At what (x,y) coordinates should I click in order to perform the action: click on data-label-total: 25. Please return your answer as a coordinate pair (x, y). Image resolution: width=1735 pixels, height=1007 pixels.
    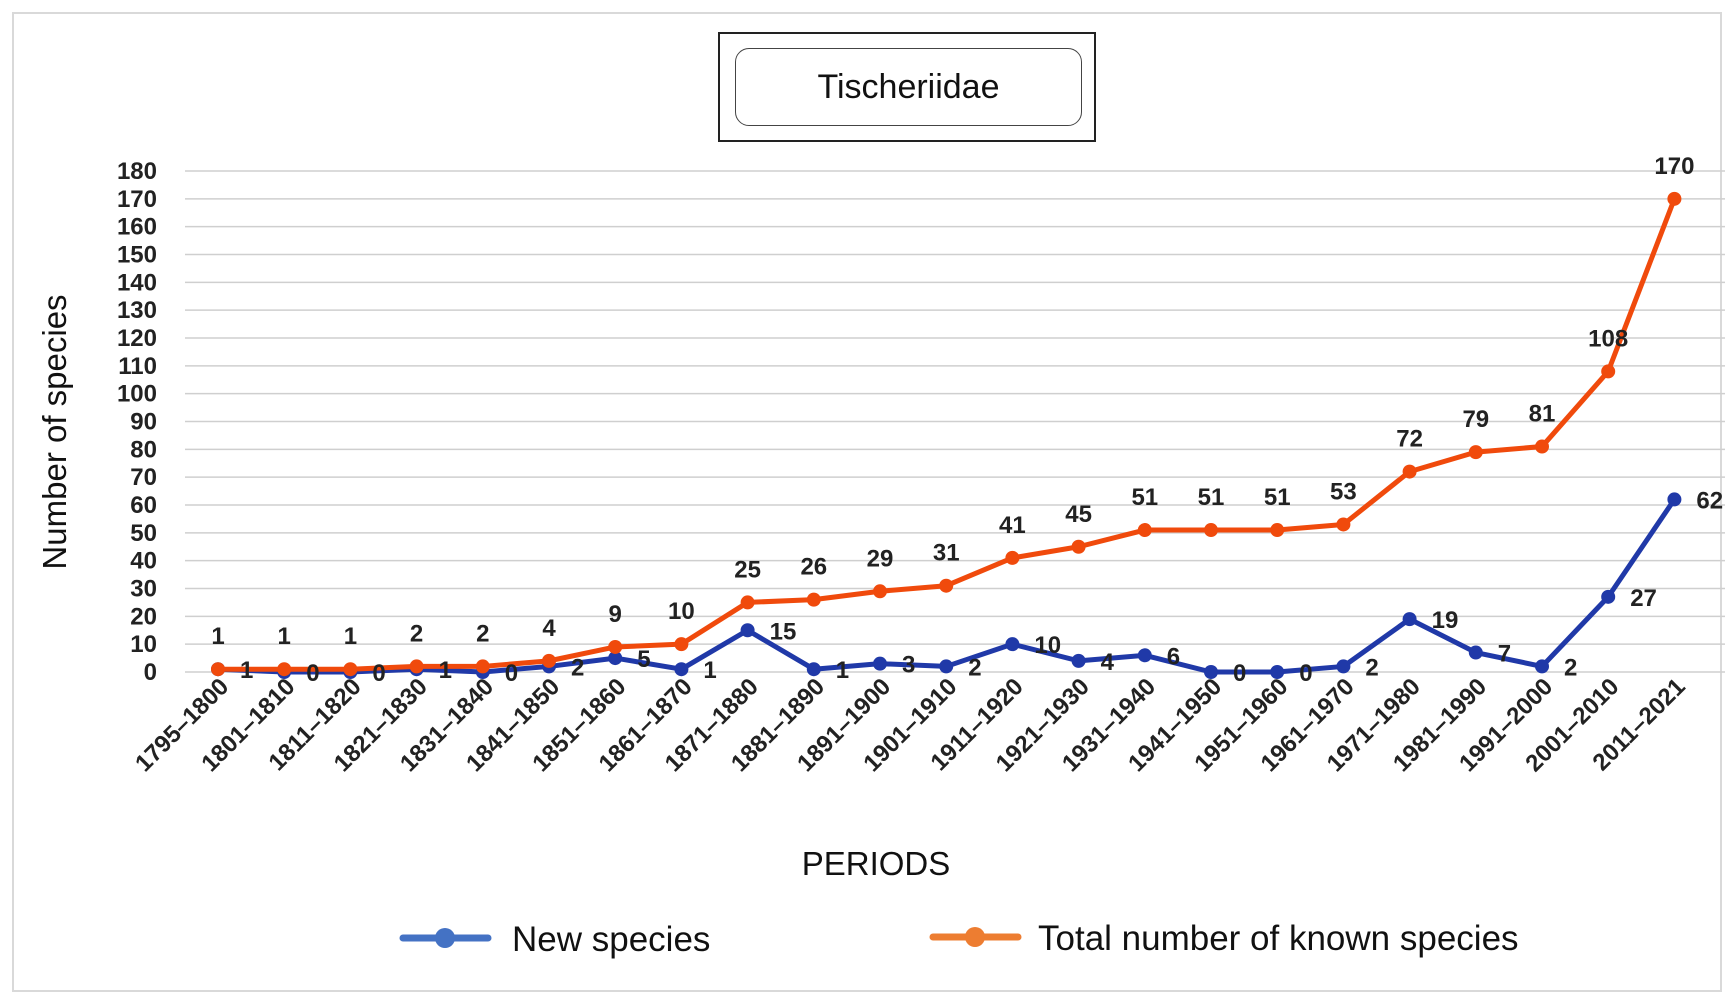
    Looking at the image, I should click on (747, 569).